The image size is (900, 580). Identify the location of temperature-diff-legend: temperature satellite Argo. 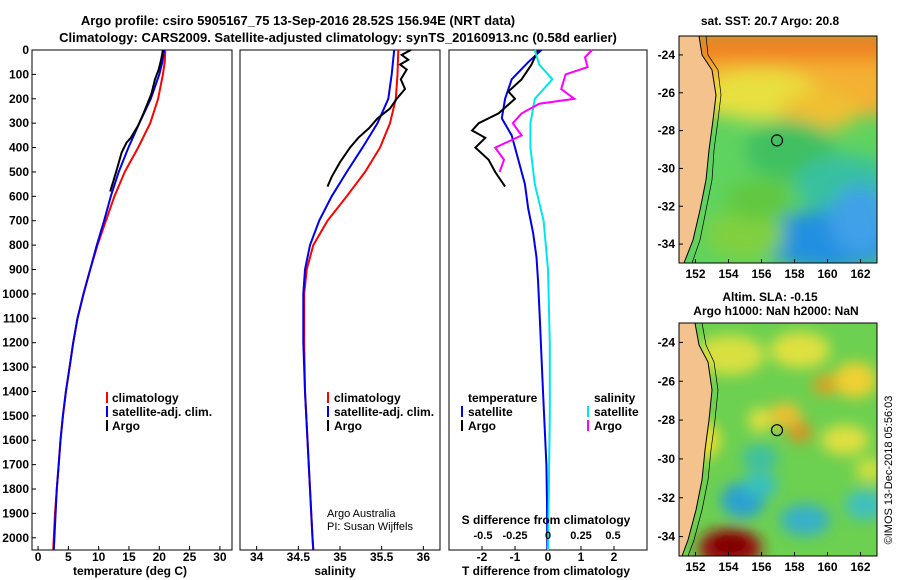
(499, 412).